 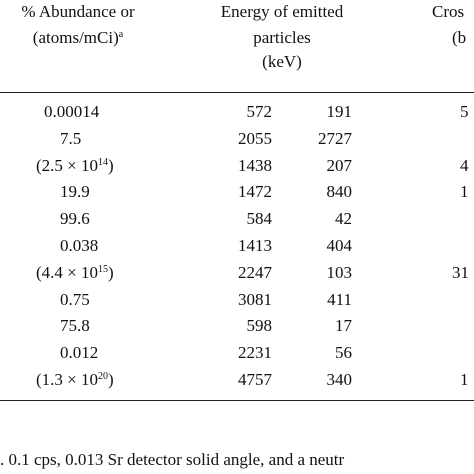 What do you see at coordinates (67, 272) in the screenshot?
I see `abundance-text: (4.4 × 10` at bounding box center [67, 272].